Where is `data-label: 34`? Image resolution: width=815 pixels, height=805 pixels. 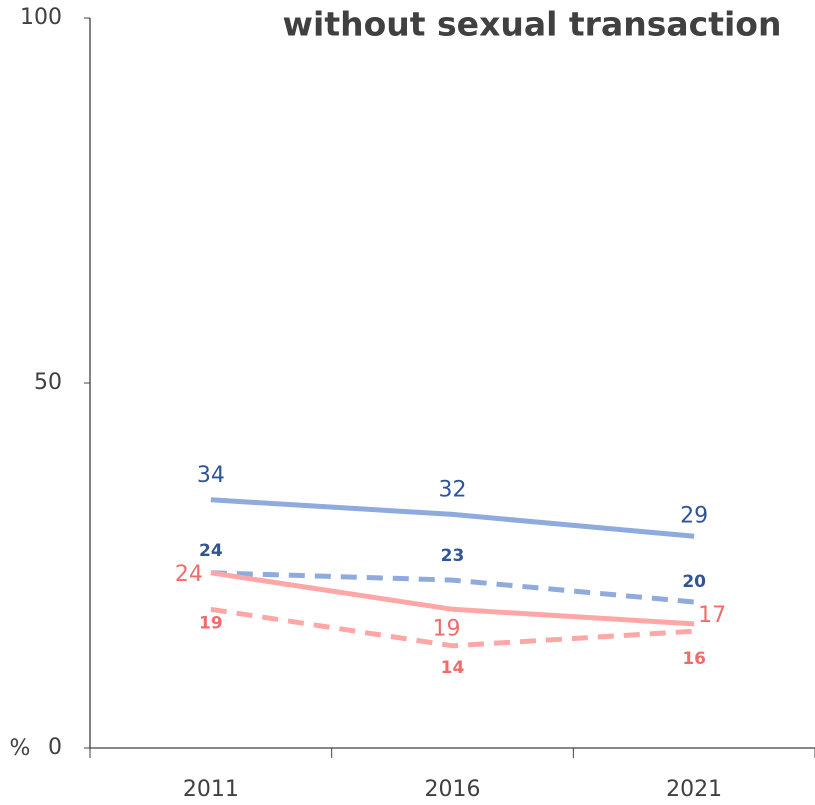 data-label: 34 is located at coordinates (211, 475).